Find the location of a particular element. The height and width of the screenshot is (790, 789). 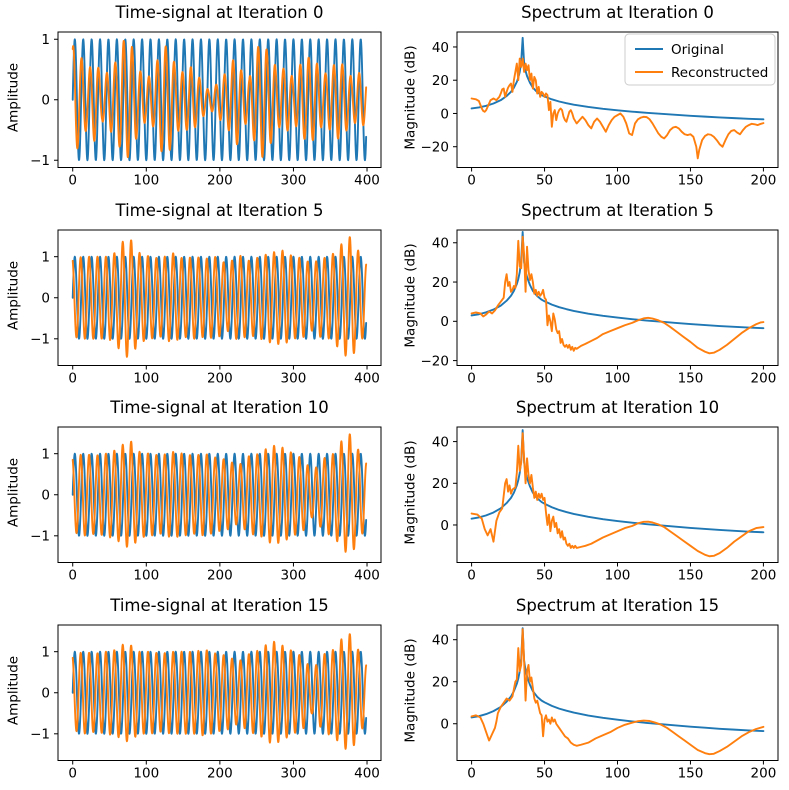

plot-title: Spectrum at Iteration 10 is located at coordinates (617, 407).